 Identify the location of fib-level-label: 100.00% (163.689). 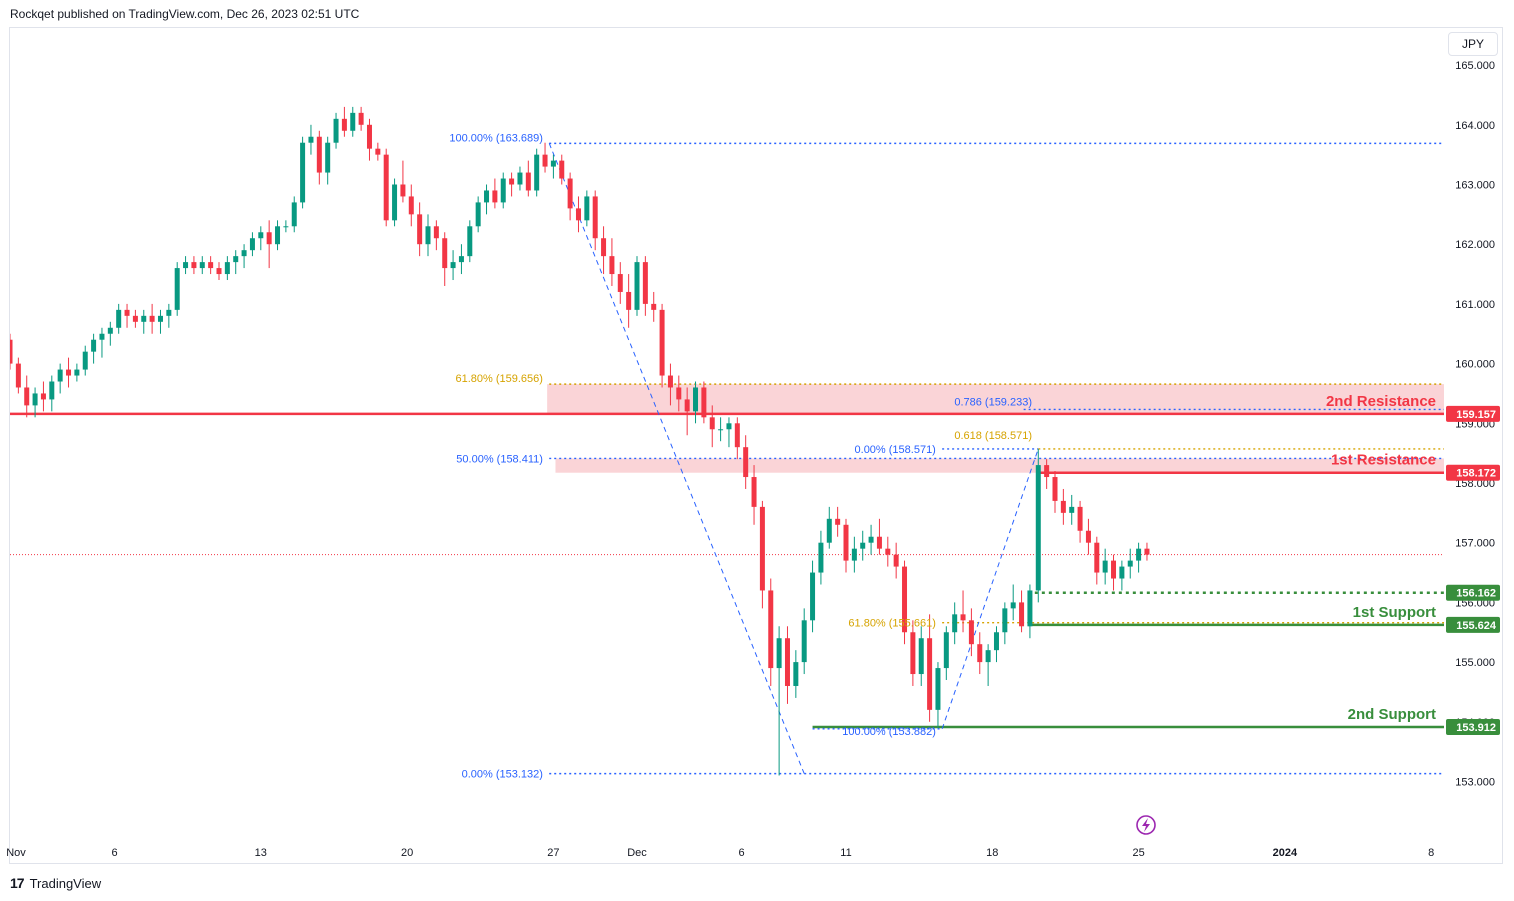
(496, 138).